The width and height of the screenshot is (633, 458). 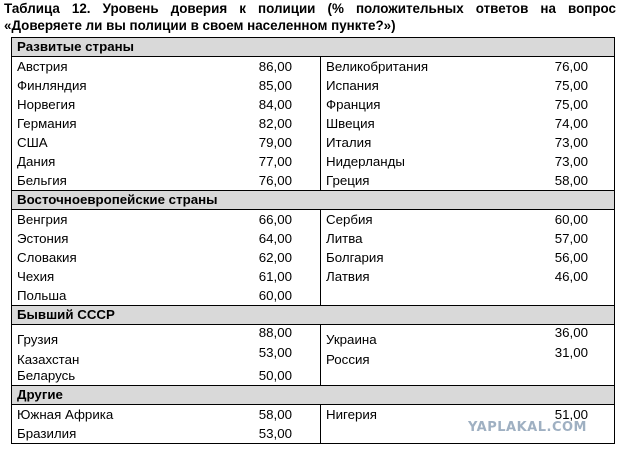 What do you see at coordinates (275, 104) in the screenshot?
I see `trust-value: 84,00` at bounding box center [275, 104].